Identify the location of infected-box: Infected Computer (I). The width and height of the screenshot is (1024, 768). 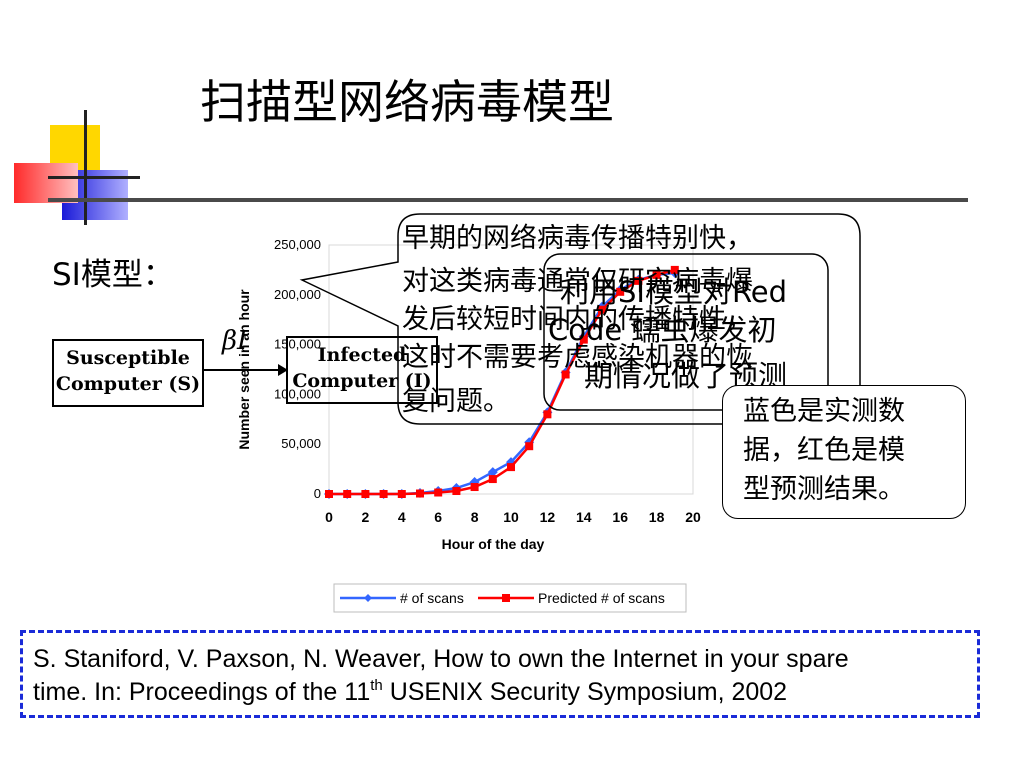
(362, 370).